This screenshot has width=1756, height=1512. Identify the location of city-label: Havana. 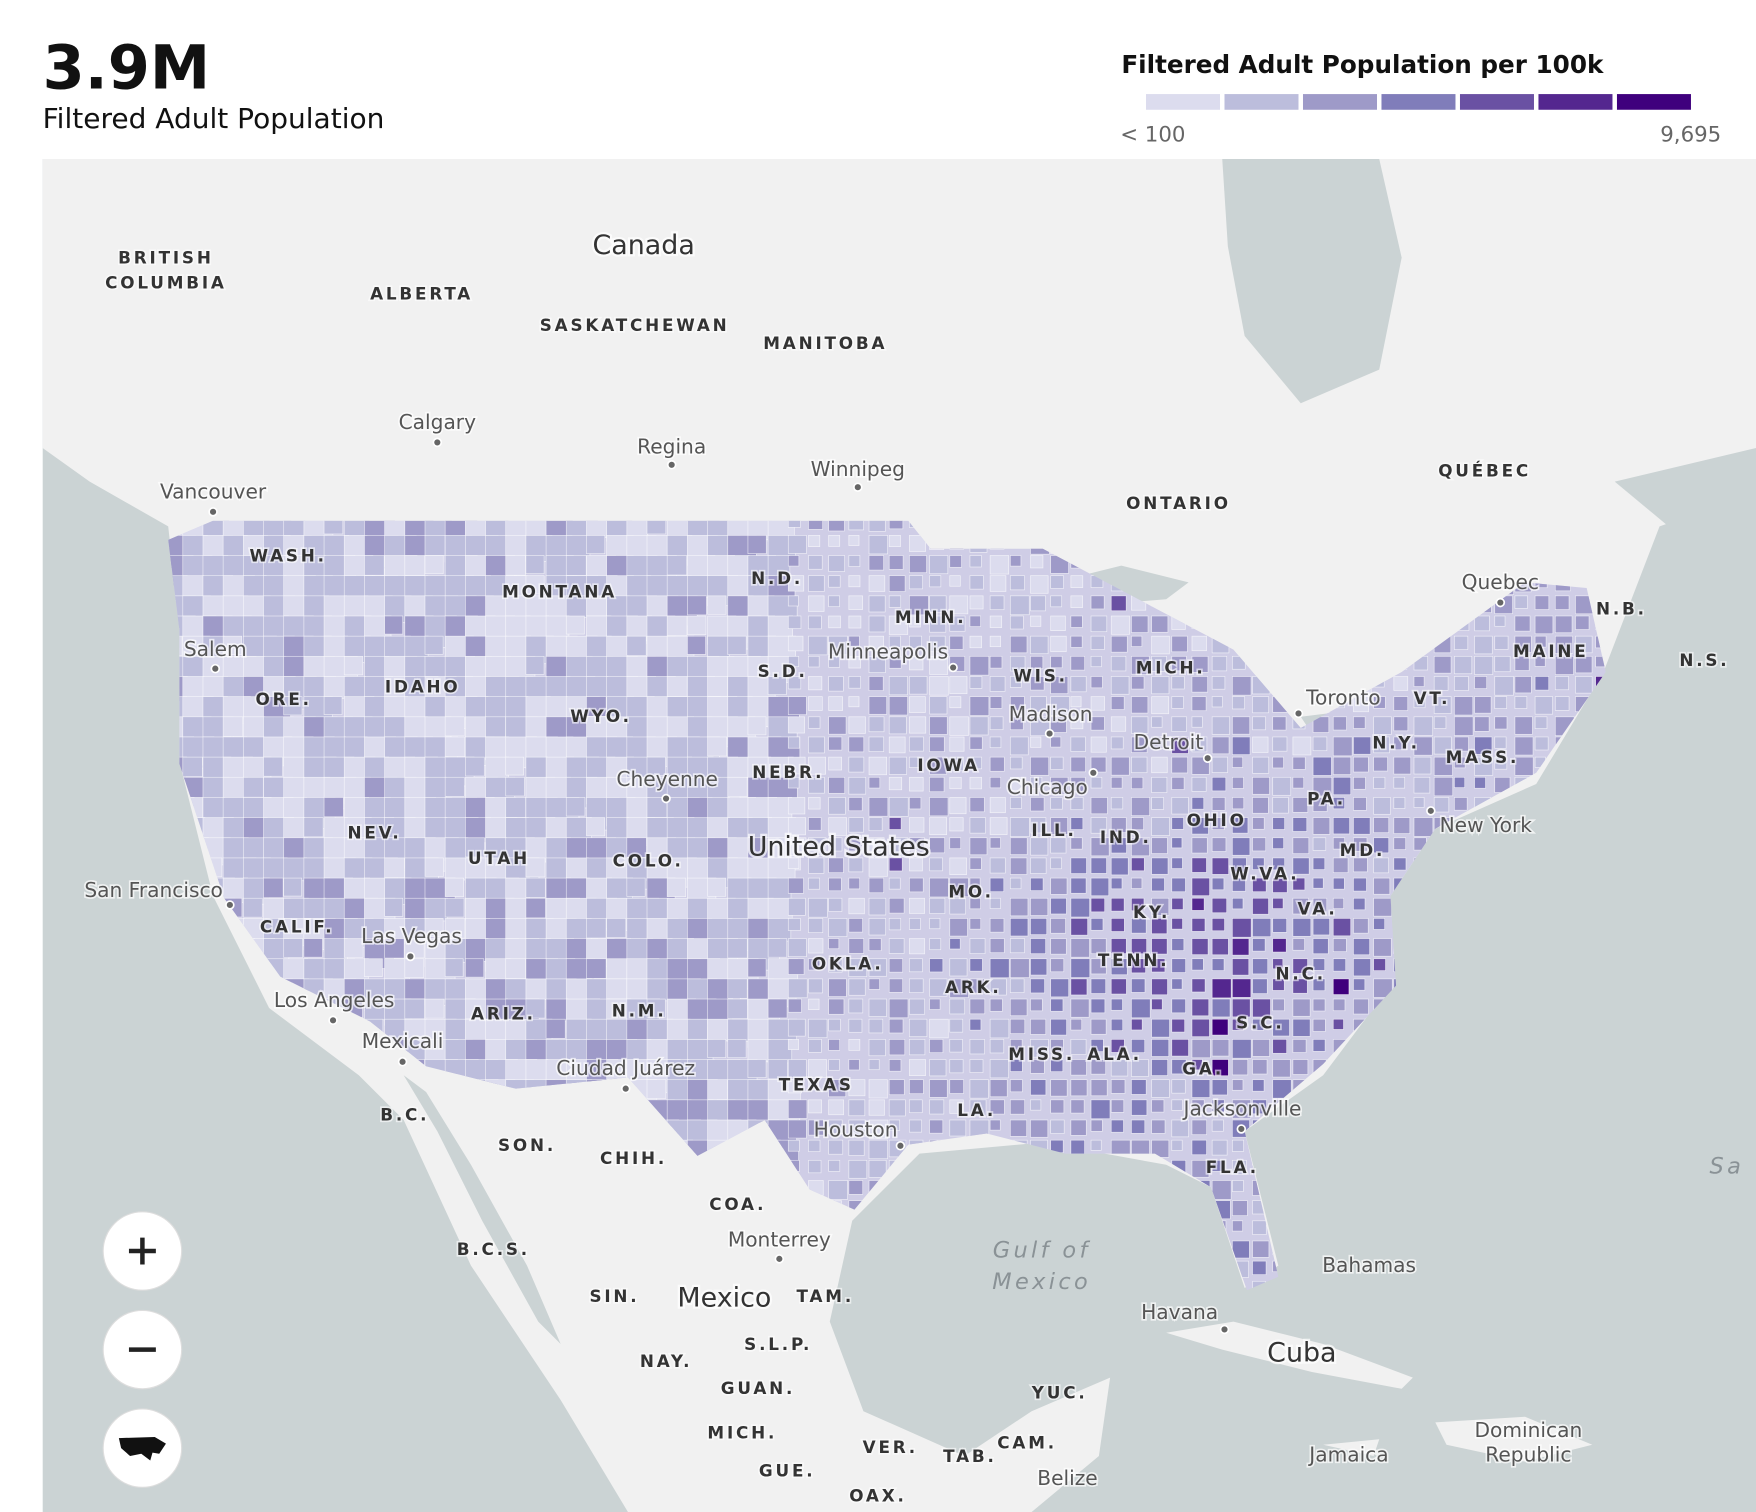
(1179, 1312).